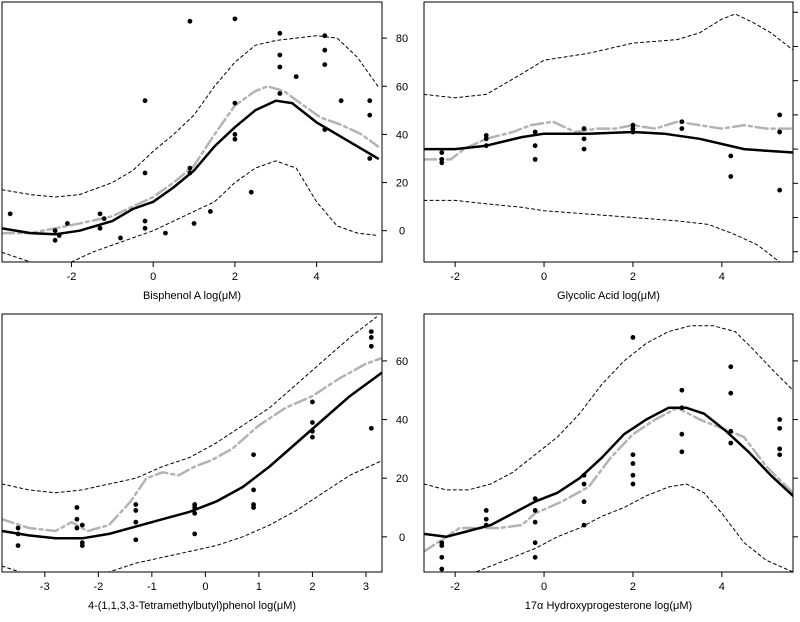 Image resolution: width=800 pixels, height=622 pixels. I want to click on x-axis-label: Glycolic Acid log(μM), so click(608, 296).